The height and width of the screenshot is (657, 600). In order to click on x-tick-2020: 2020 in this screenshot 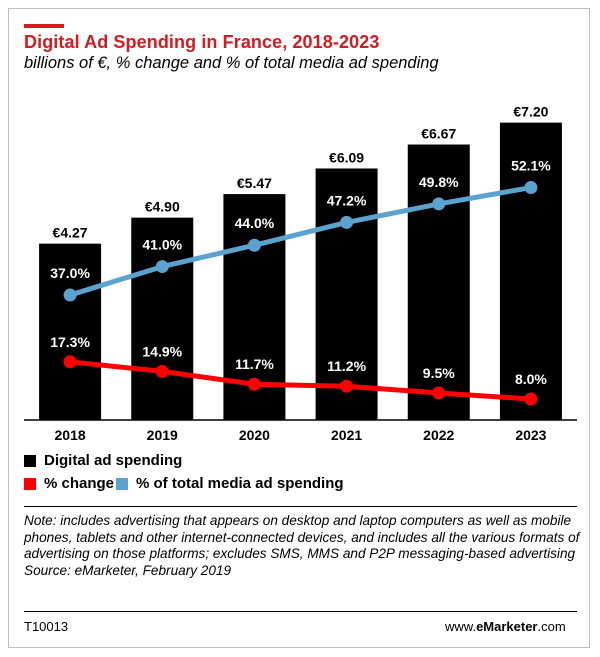, I will do `click(254, 435)`.